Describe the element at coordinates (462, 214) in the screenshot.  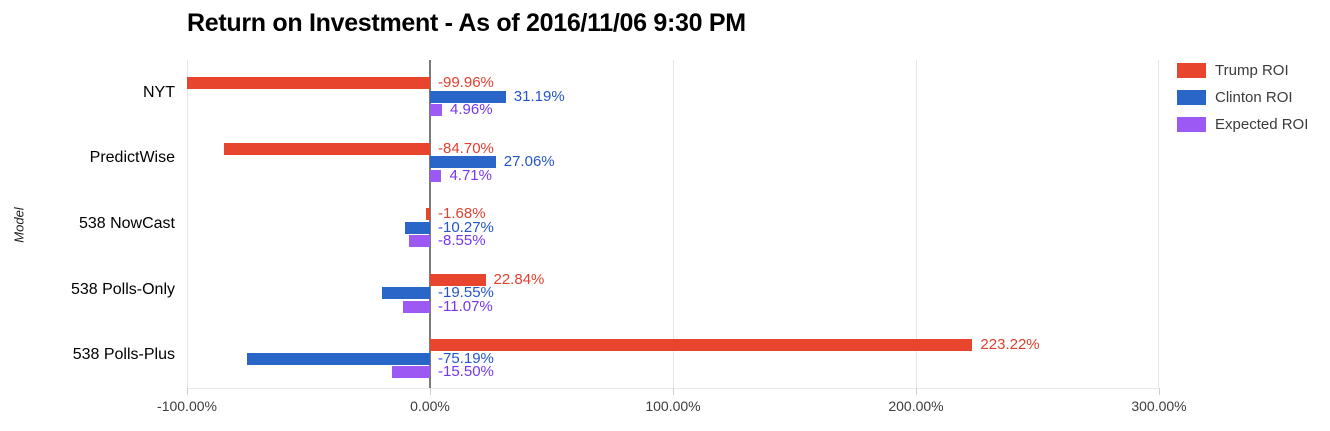
I see `value-label-trump-roi: -1.68%` at that location.